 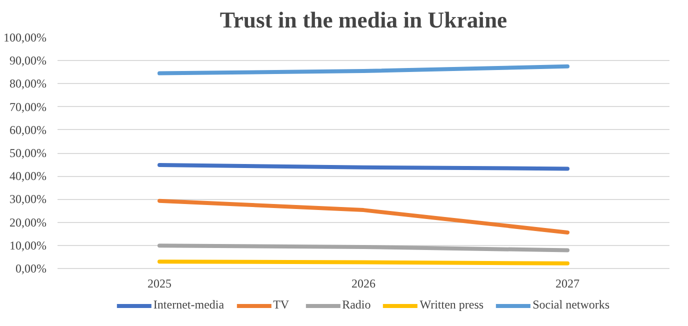 I want to click on legend-label: Radio, so click(x=356, y=305).